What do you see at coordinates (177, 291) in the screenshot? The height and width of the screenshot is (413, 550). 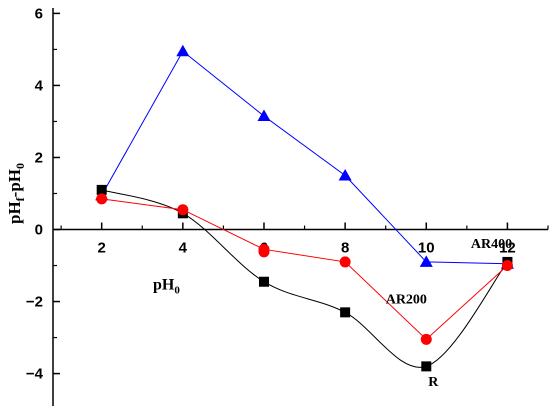 I see `x-axis-title-sub: 0` at bounding box center [177, 291].